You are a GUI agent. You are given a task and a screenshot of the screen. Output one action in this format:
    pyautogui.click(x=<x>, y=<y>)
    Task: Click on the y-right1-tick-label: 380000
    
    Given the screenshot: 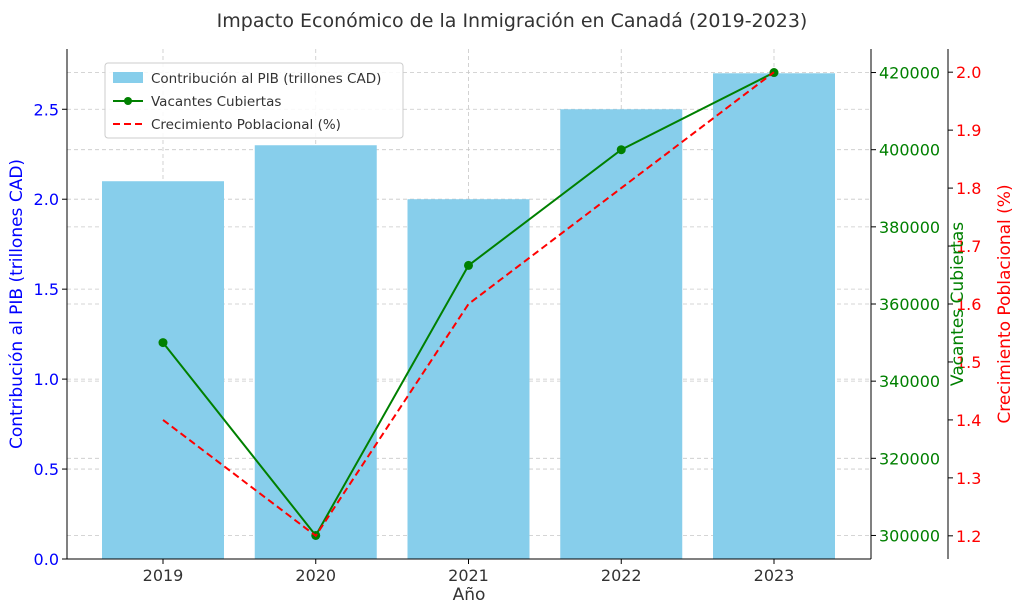 What is the action you would take?
    pyautogui.click(x=909, y=227)
    